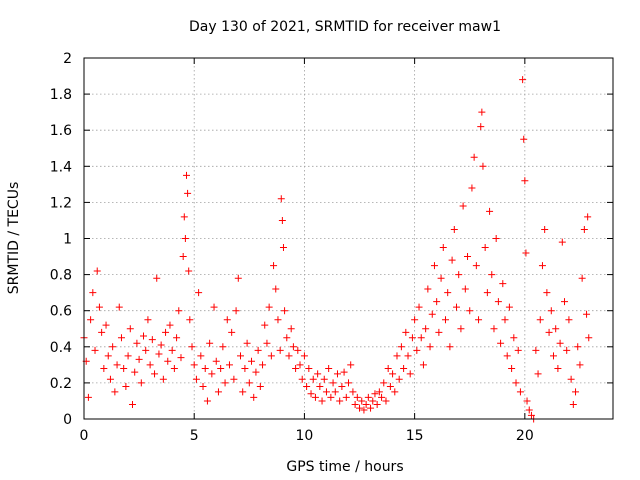  I want to click on x-axis-label: GPS time / hours, so click(344, 467).